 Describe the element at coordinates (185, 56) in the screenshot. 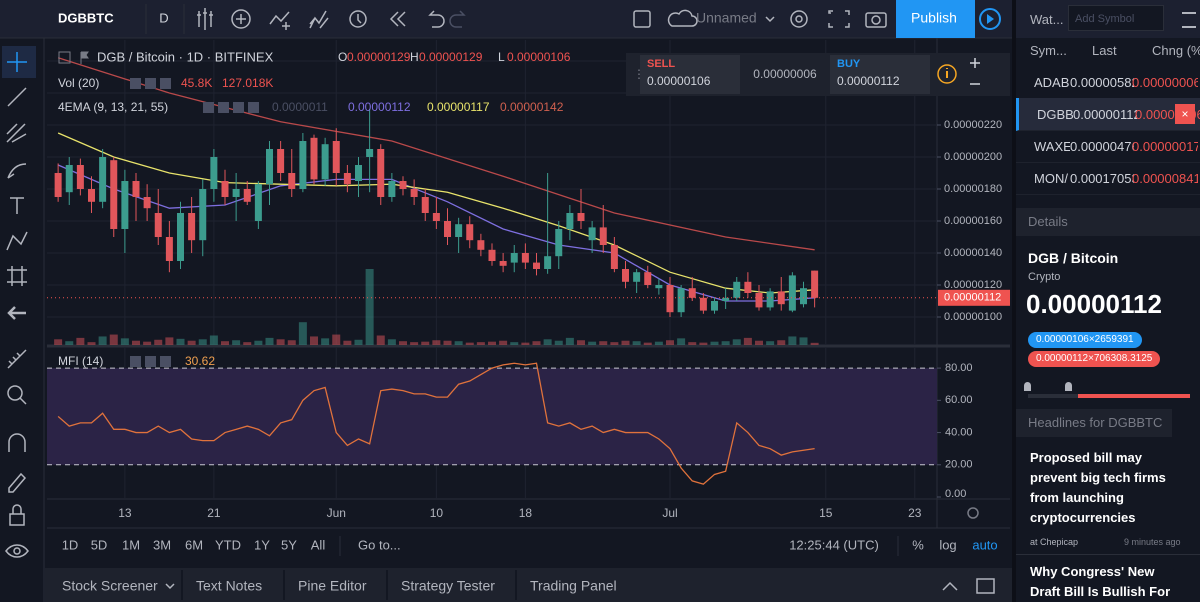

I see `series-title: DGB / Bitcoin · 1D · BITFINEX` at that location.